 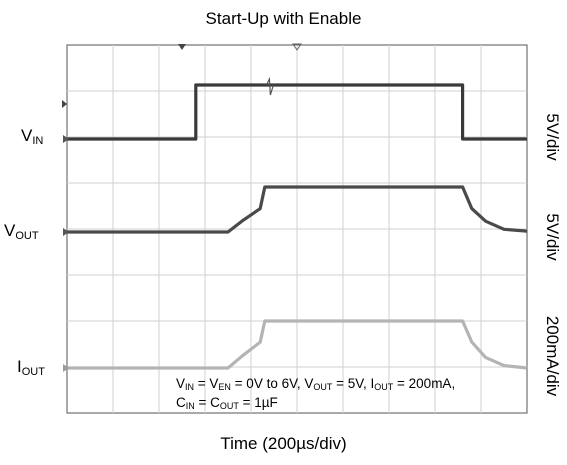 What do you see at coordinates (224, 387) in the screenshot?
I see `annotation-subscript: EN` at bounding box center [224, 387].